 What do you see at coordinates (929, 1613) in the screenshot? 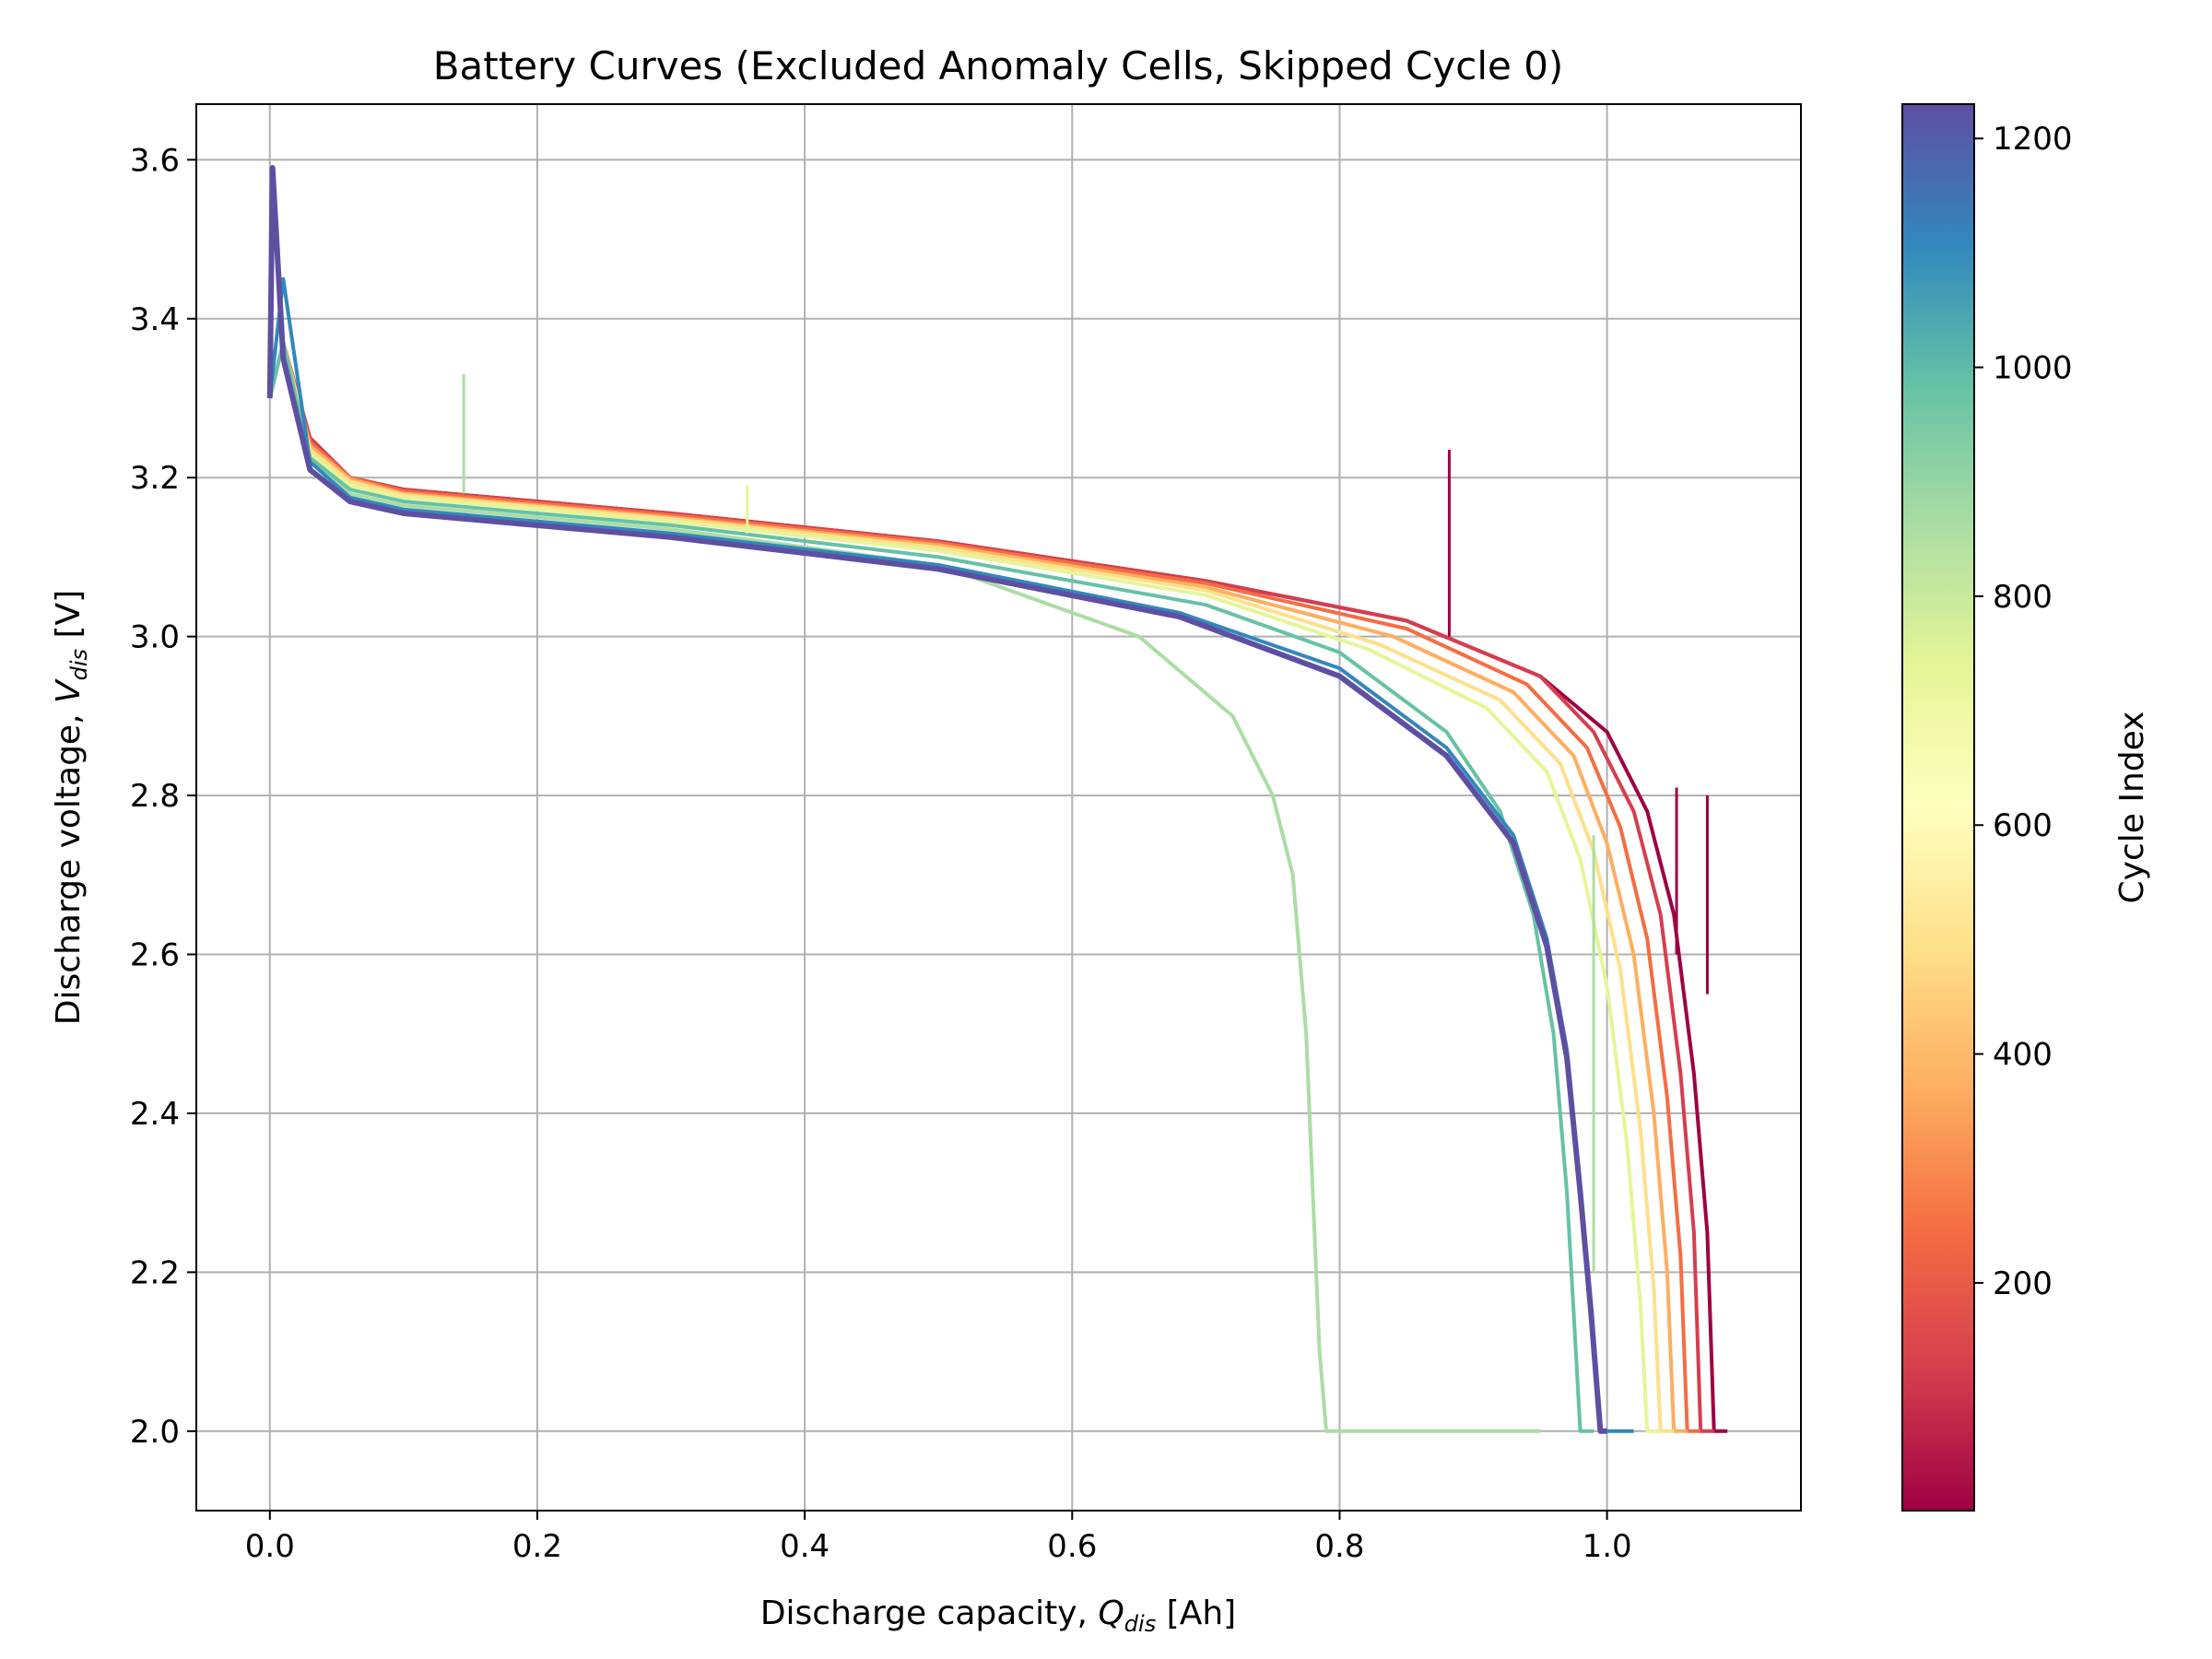
I see `x-axis-label-prefix: Discharge capacity,` at bounding box center [929, 1613].